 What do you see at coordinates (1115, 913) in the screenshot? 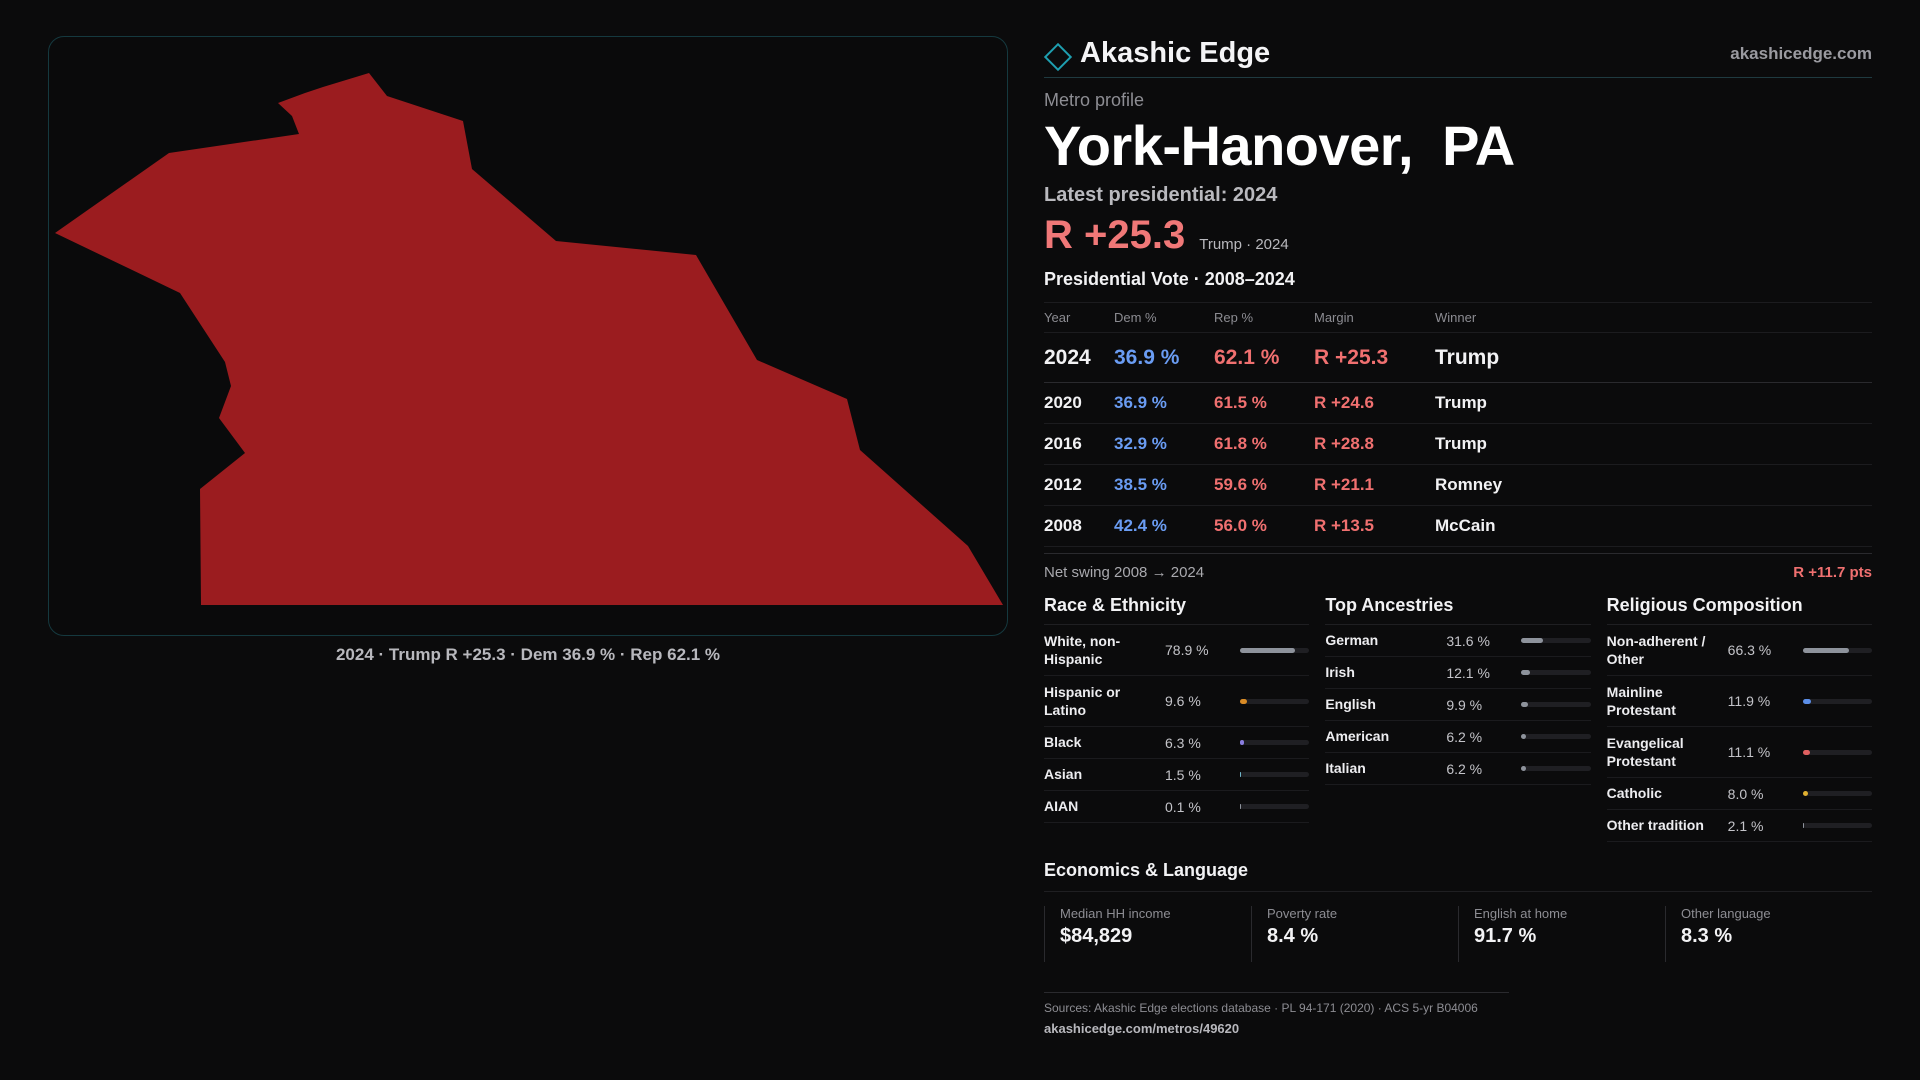
I see `stat-label: Median HH income` at bounding box center [1115, 913].